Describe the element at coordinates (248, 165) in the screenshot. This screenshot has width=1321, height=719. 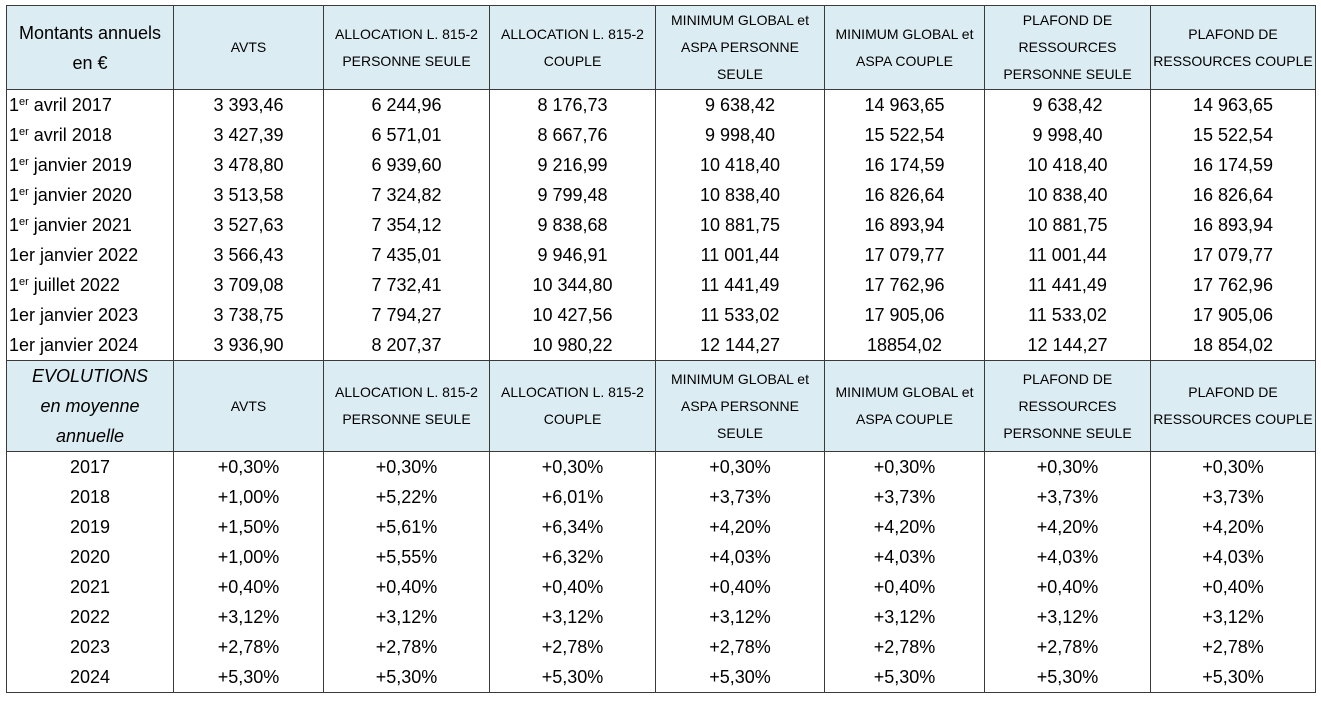
I see `amount-cell: 3 478,80` at that location.